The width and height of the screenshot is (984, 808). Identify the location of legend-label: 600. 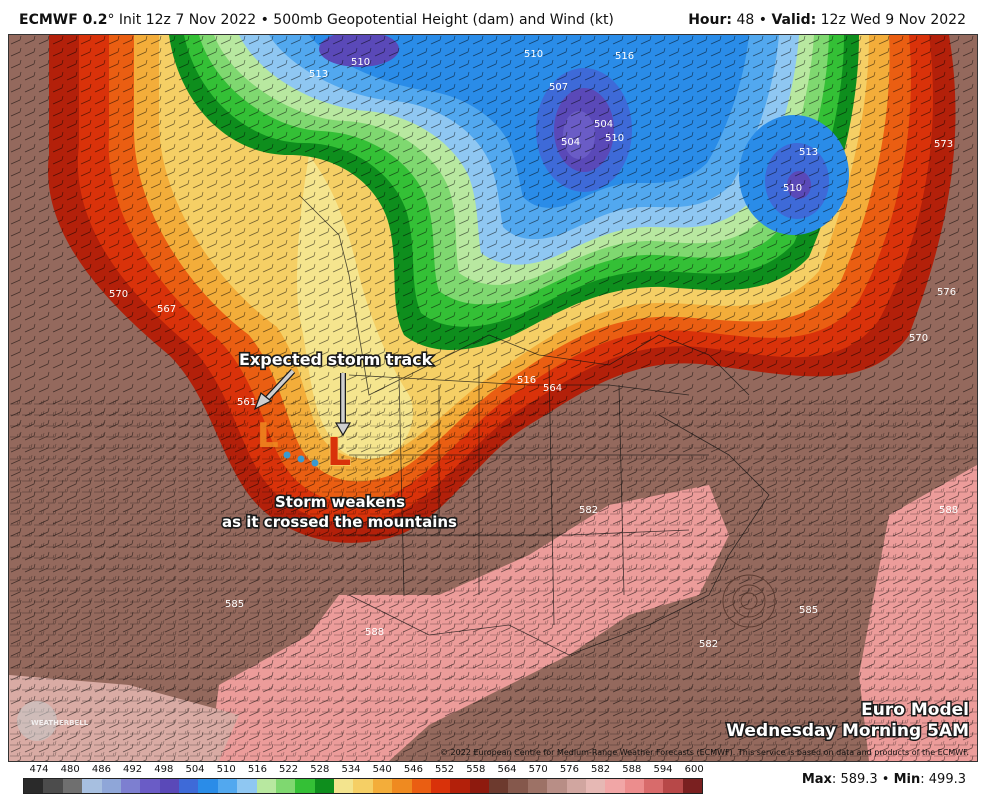
(694, 769).